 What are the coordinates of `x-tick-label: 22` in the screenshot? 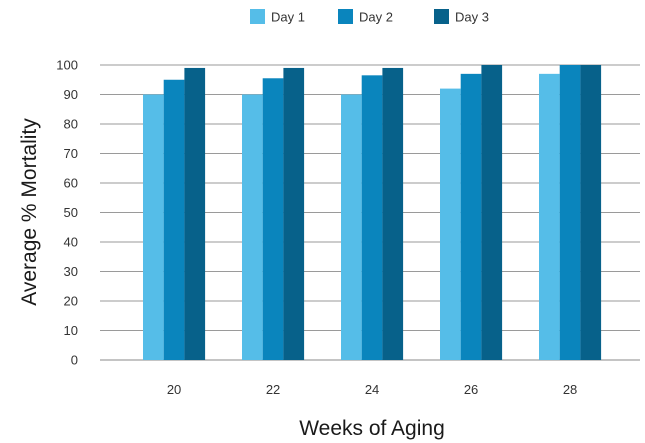 It's located at (273, 389).